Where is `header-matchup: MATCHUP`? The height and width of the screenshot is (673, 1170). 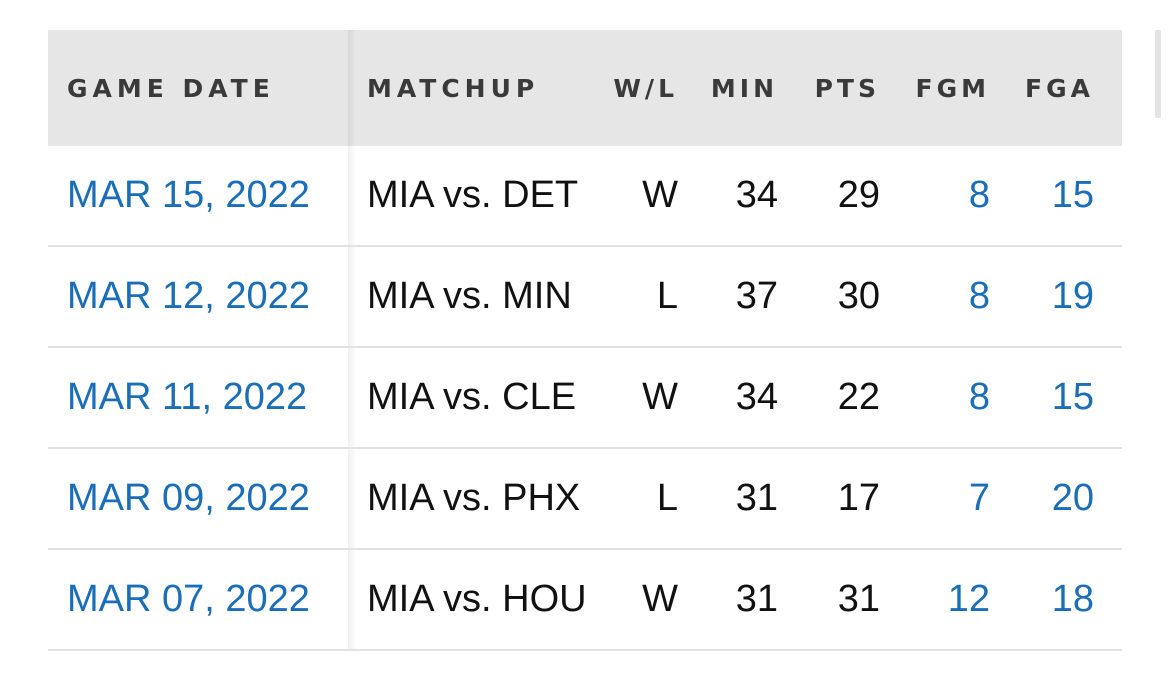 header-matchup: MATCHUP is located at coordinates (453, 88).